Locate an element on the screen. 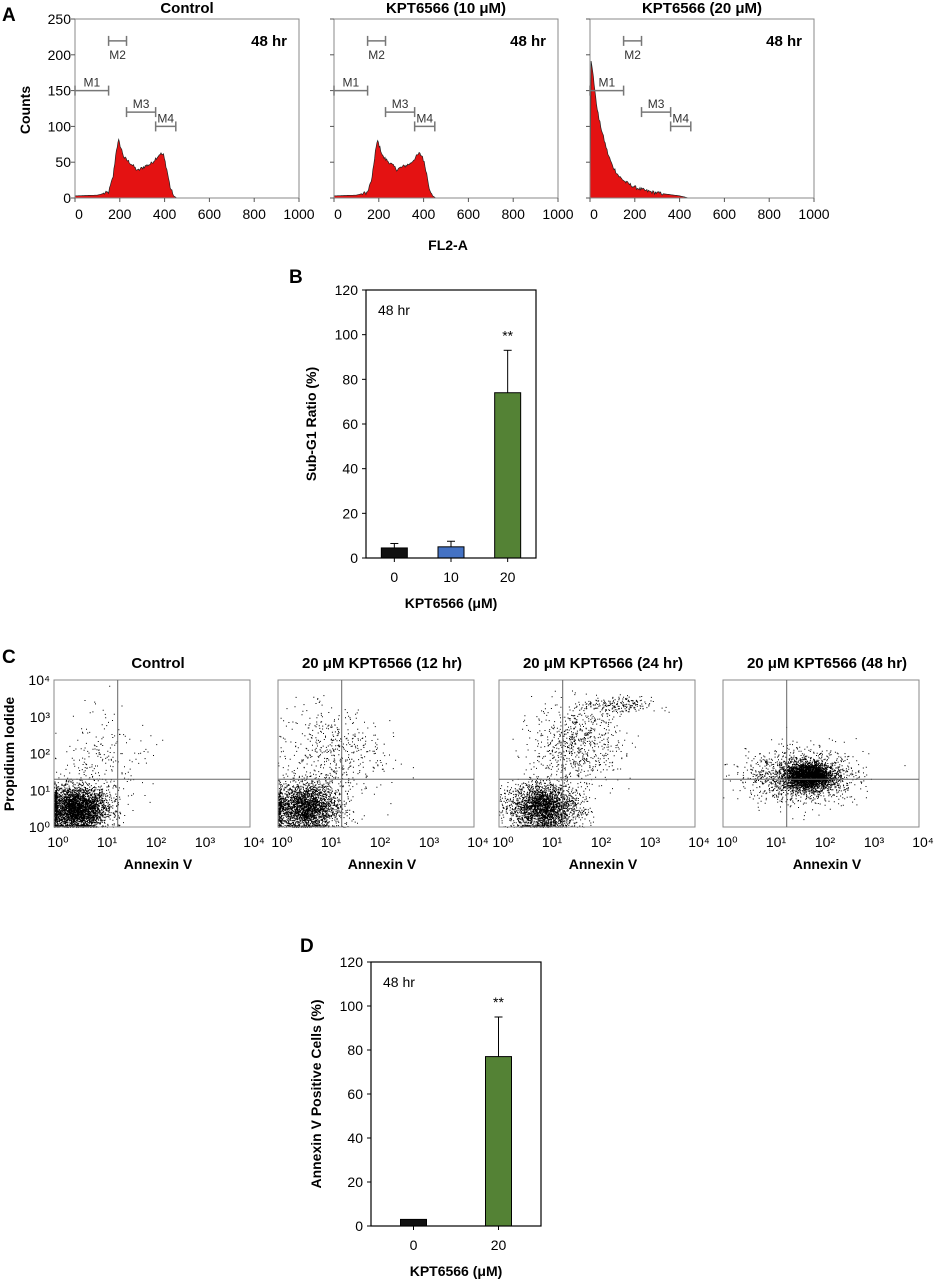  y-tick-label: 10³ is located at coordinates (40, 717).